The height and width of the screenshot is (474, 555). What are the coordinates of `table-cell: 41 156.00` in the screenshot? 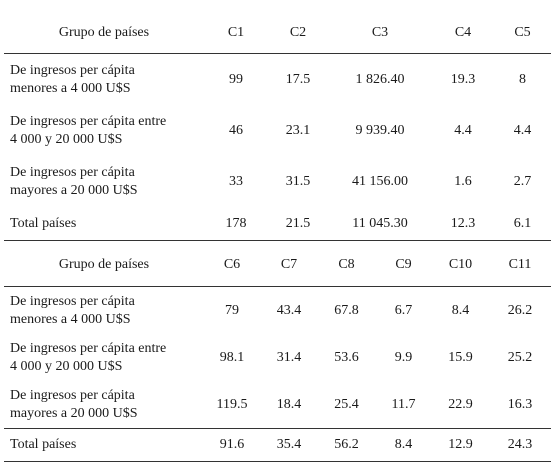 It's located at (380, 181).